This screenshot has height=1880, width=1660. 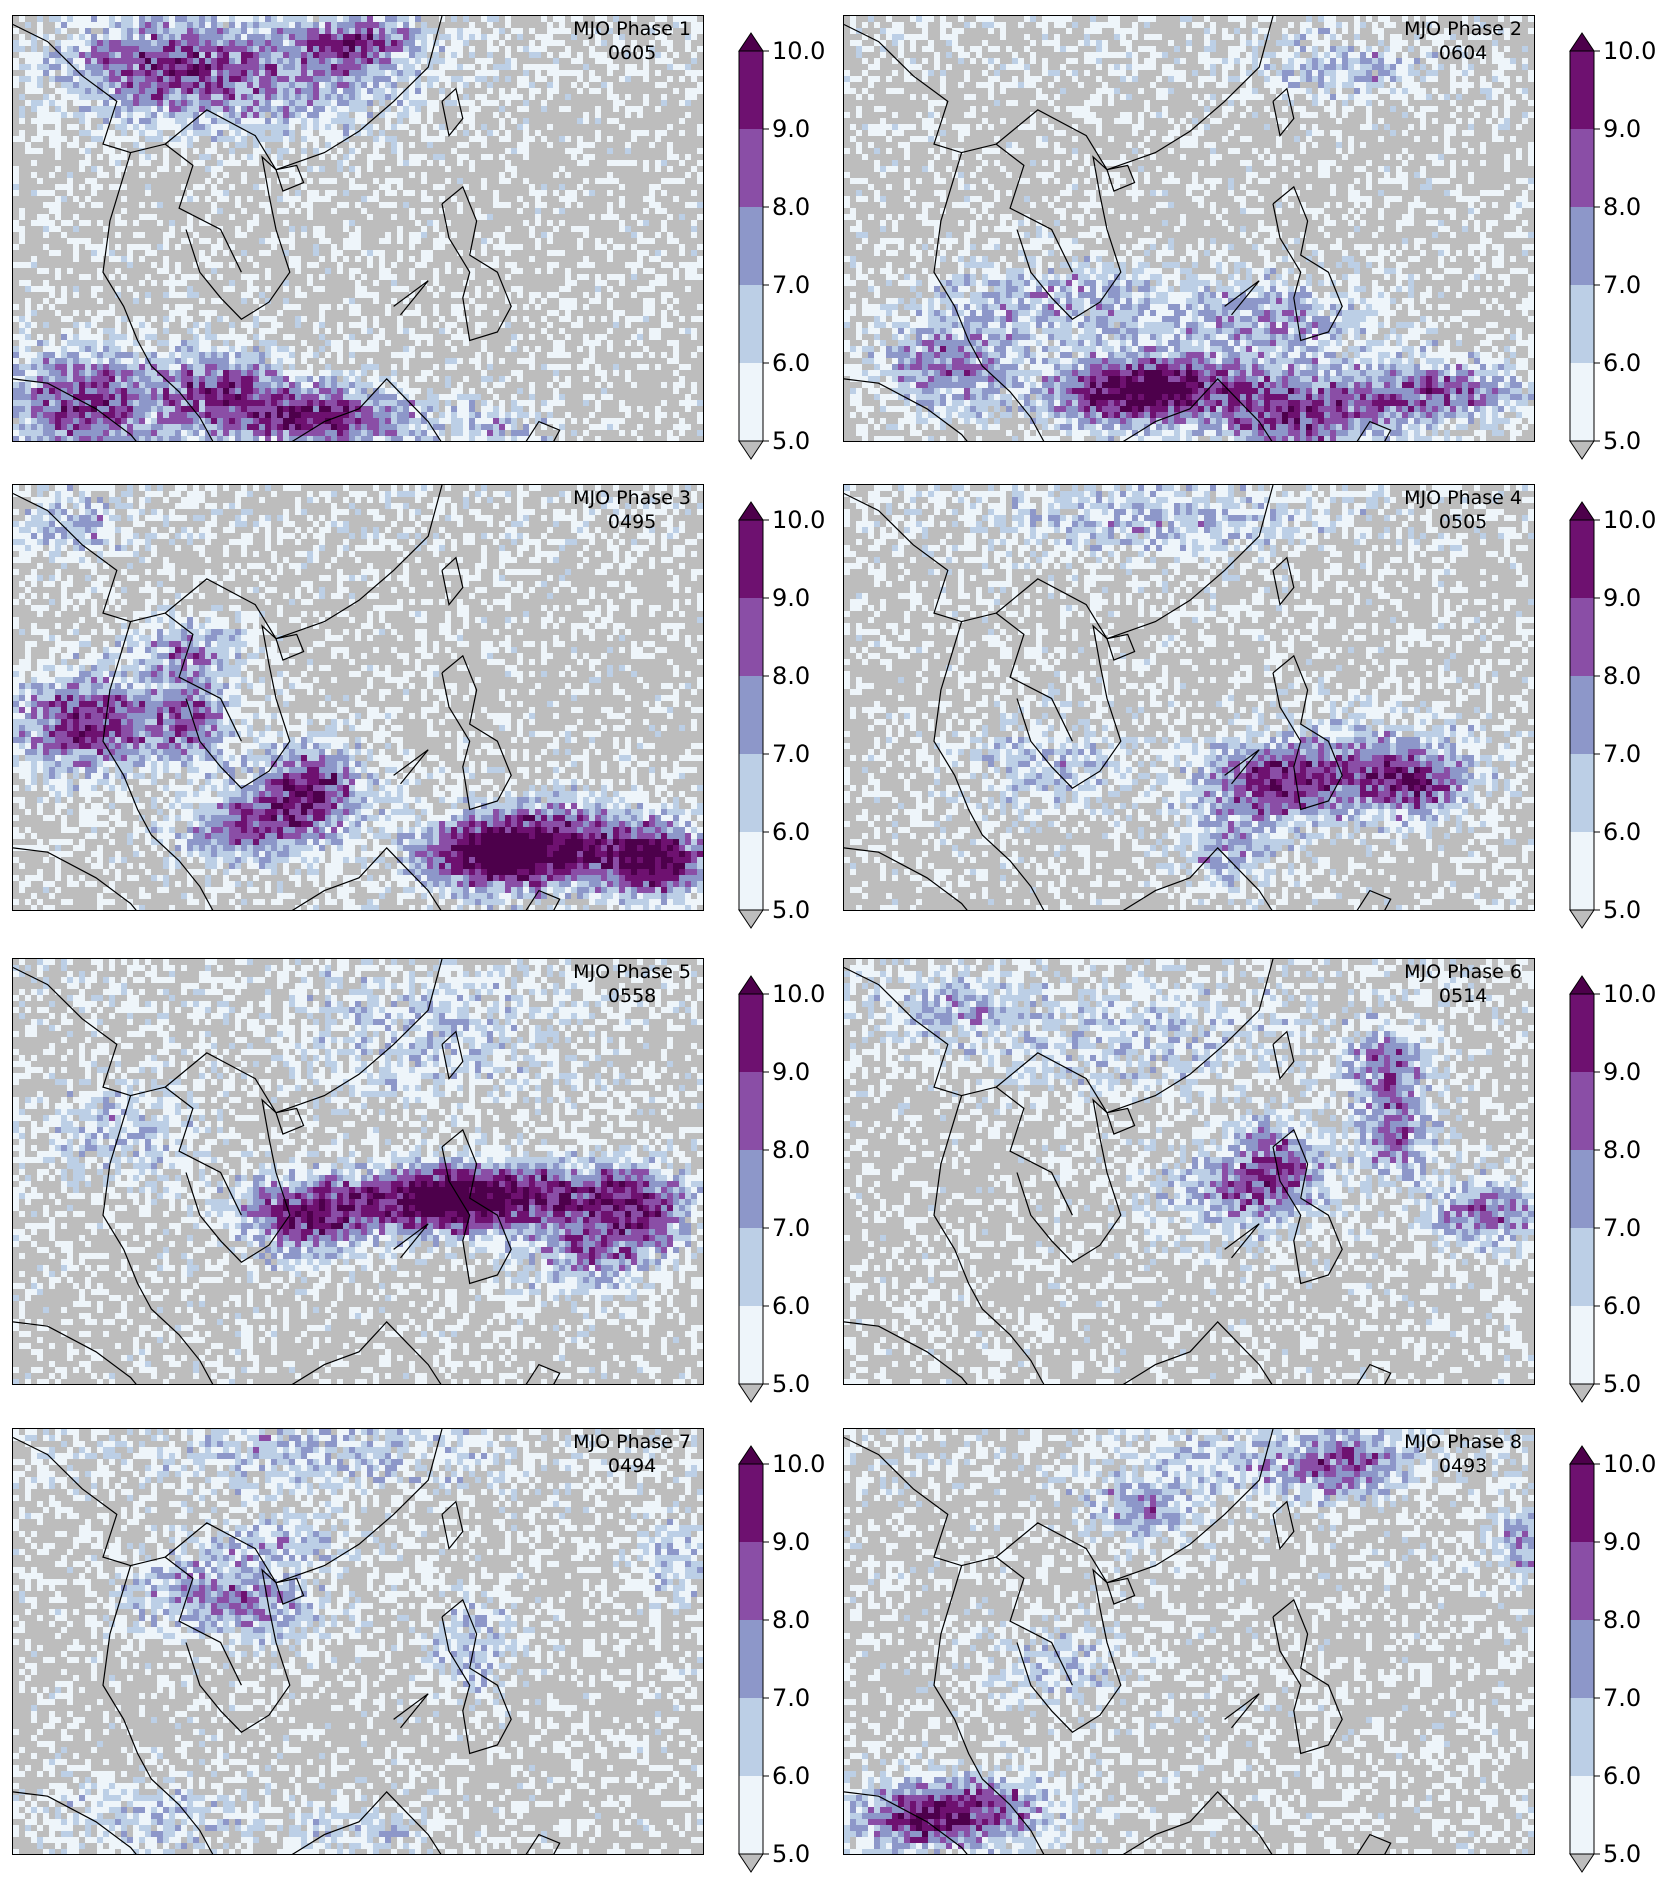 What do you see at coordinates (632, 1466) in the screenshot?
I see `phase-count: 0494` at bounding box center [632, 1466].